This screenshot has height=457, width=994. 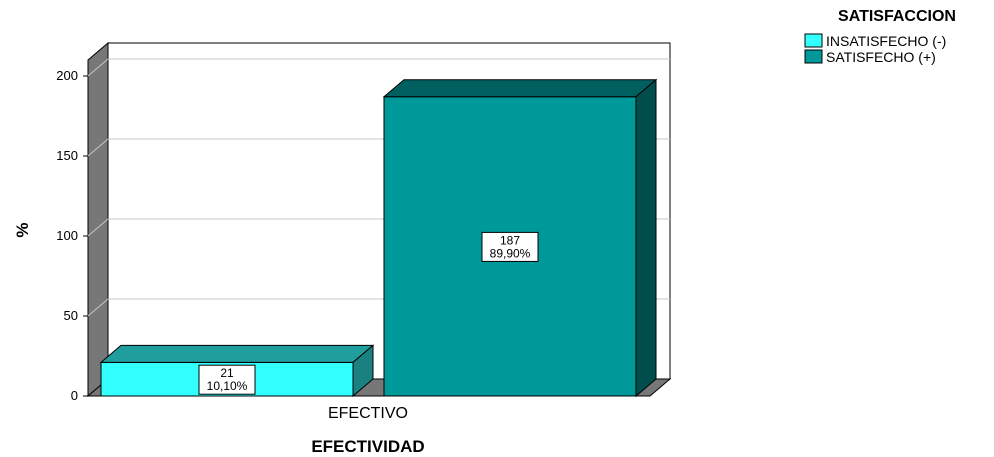 What do you see at coordinates (813, 40) in the screenshot?
I see `legend-swatch-insatisfecho` at bounding box center [813, 40].